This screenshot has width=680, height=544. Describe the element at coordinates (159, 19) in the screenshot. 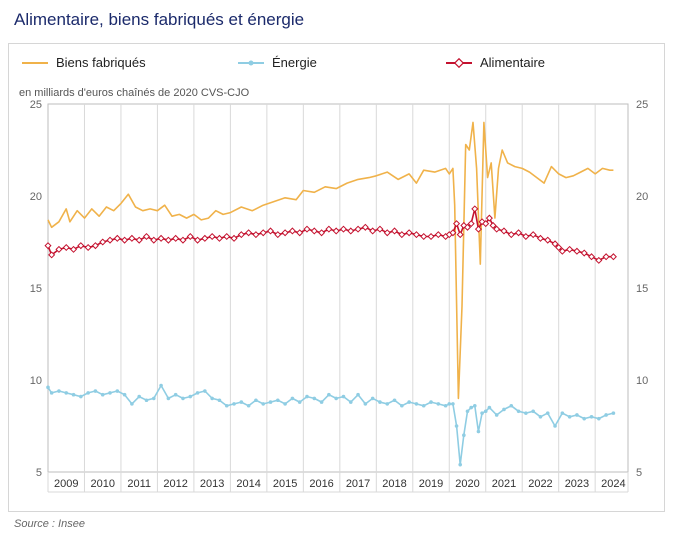

I see `chart-title: Alimentaire, biens fabriqués et énergie` at that location.